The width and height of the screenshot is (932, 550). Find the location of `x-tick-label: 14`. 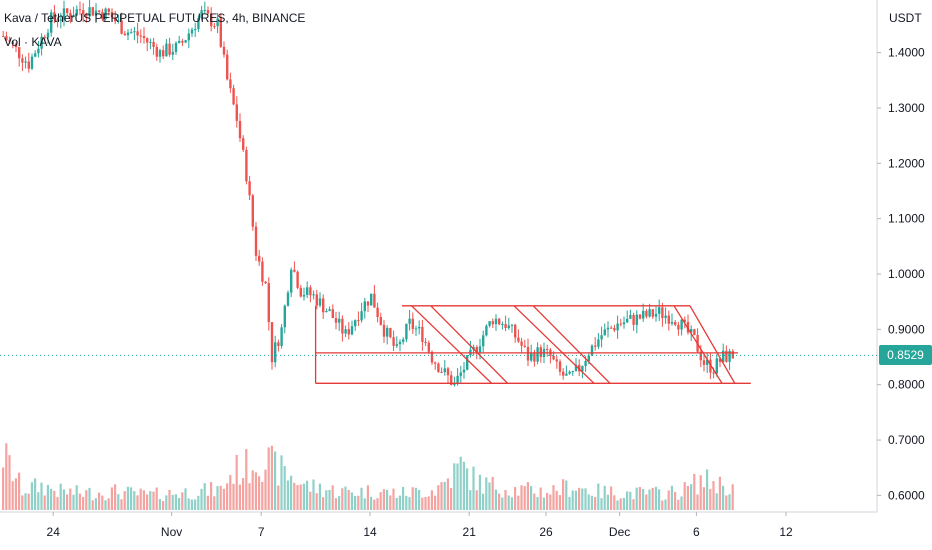

x-tick-label: 14 is located at coordinates (370, 532).